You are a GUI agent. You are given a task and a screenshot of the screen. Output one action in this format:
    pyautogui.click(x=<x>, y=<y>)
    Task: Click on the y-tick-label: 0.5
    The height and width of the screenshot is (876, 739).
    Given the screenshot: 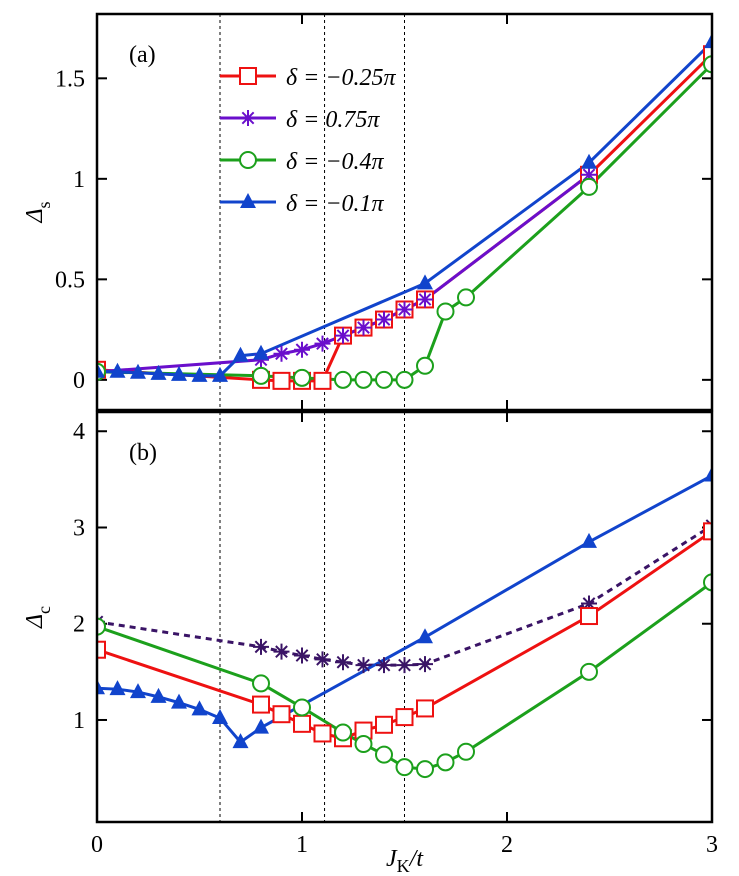 What is the action you would take?
    pyautogui.click(x=70, y=280)
    